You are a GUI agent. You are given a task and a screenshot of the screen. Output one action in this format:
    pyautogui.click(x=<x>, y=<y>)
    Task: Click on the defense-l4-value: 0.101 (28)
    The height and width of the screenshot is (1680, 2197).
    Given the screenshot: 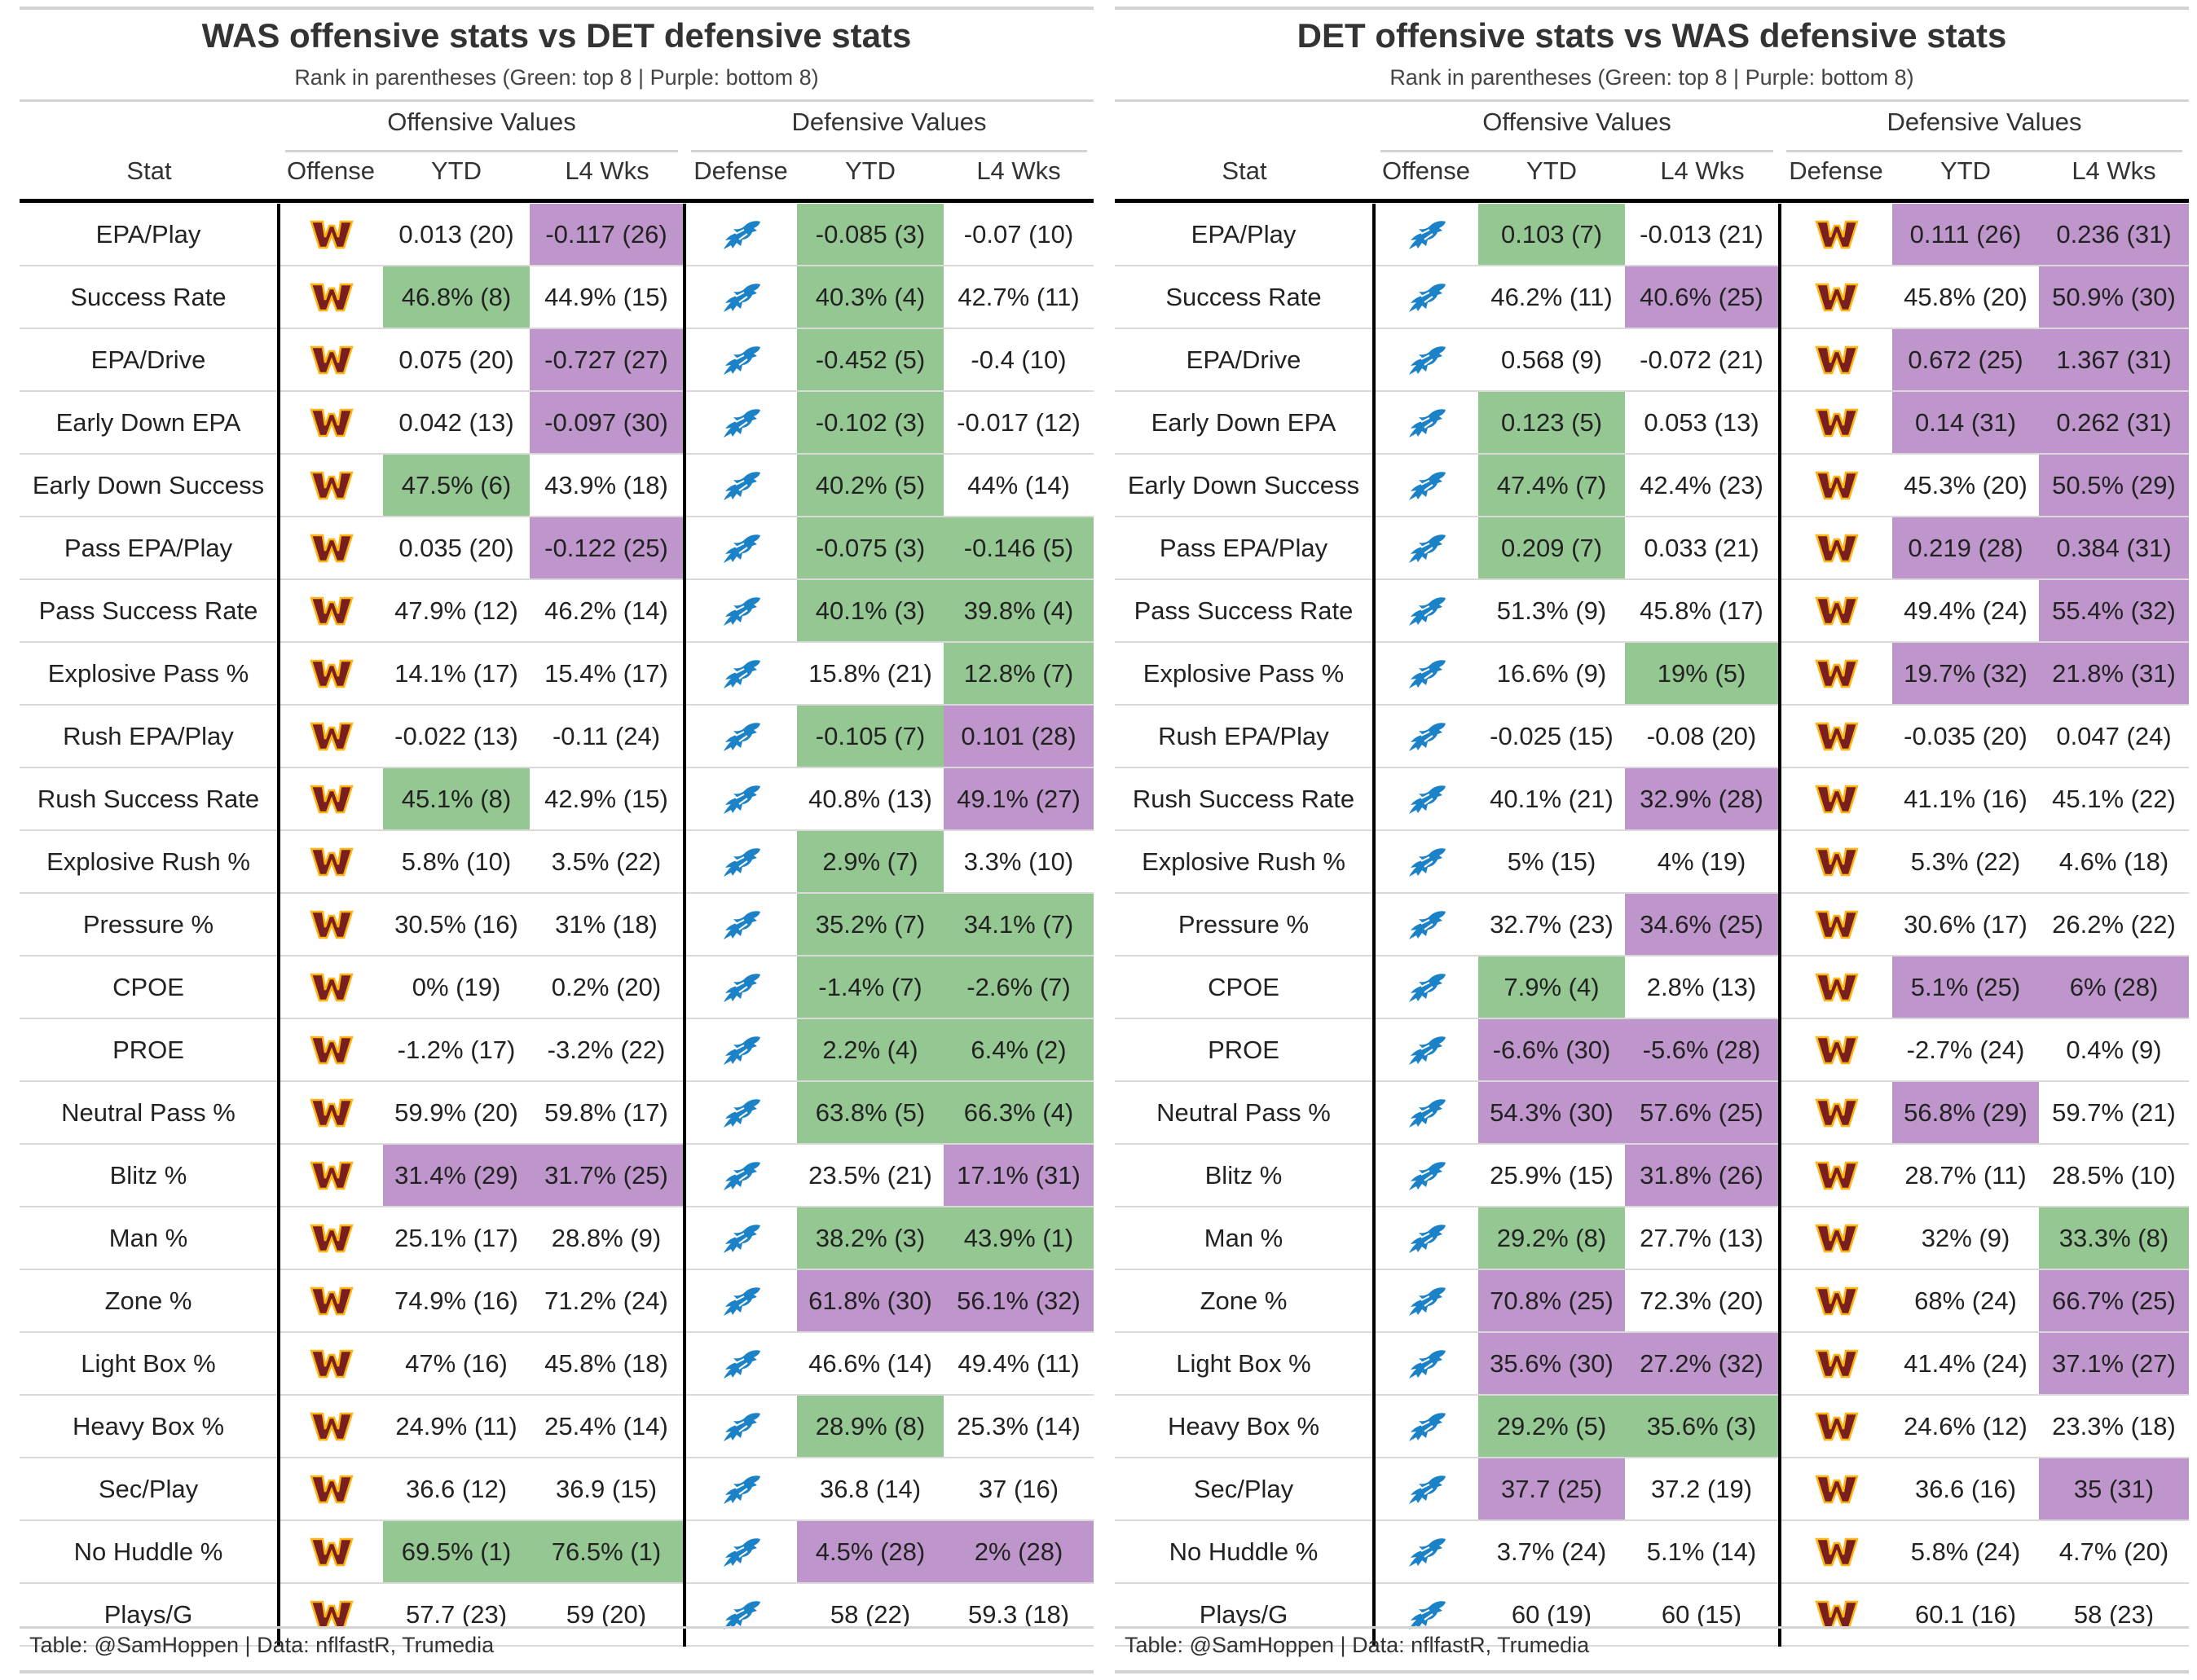 What is the action you would take?
    pyautogui.click(x=1019, y=736)
    